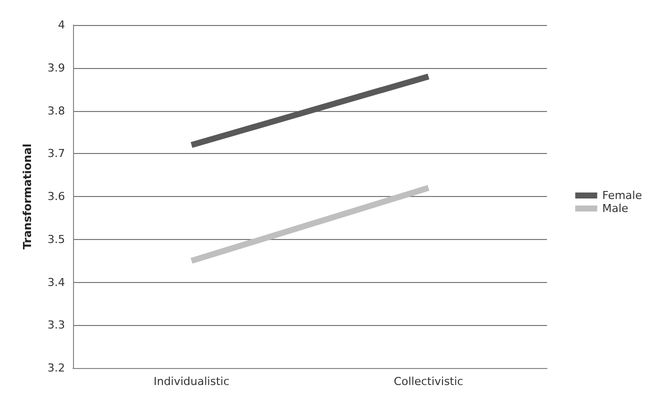 The image size is (660, 404). I want to click on y-tick-label: 3.9, so click(56, 67).